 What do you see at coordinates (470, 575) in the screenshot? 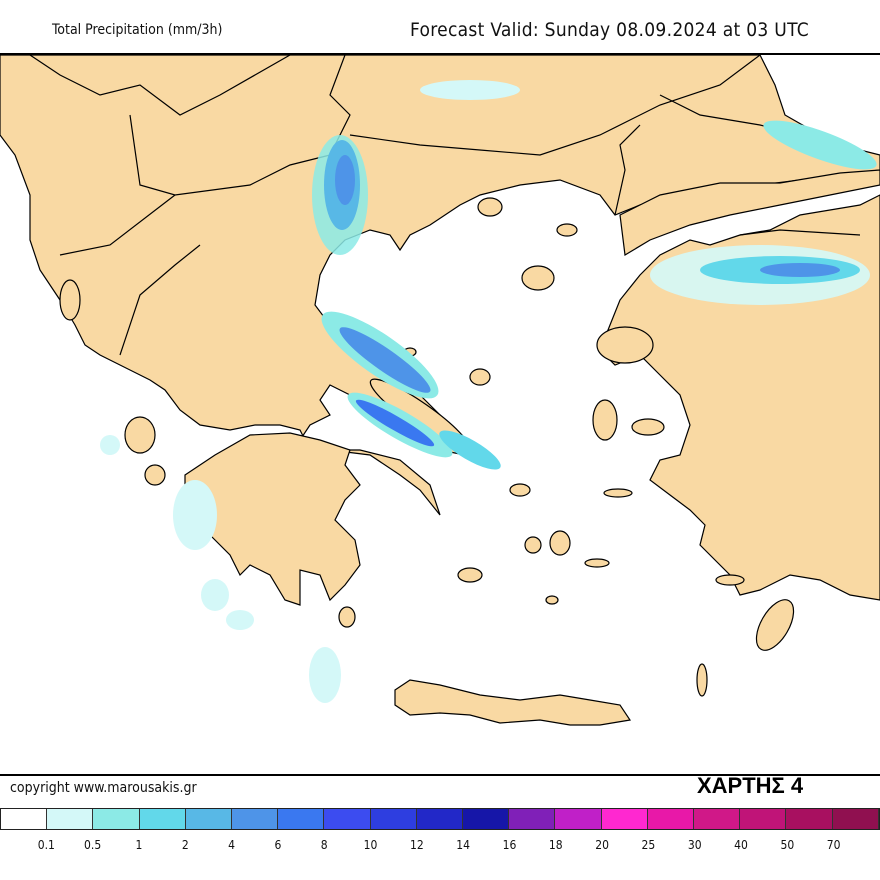
I see `land-milos` at bounding box center [470, 575].